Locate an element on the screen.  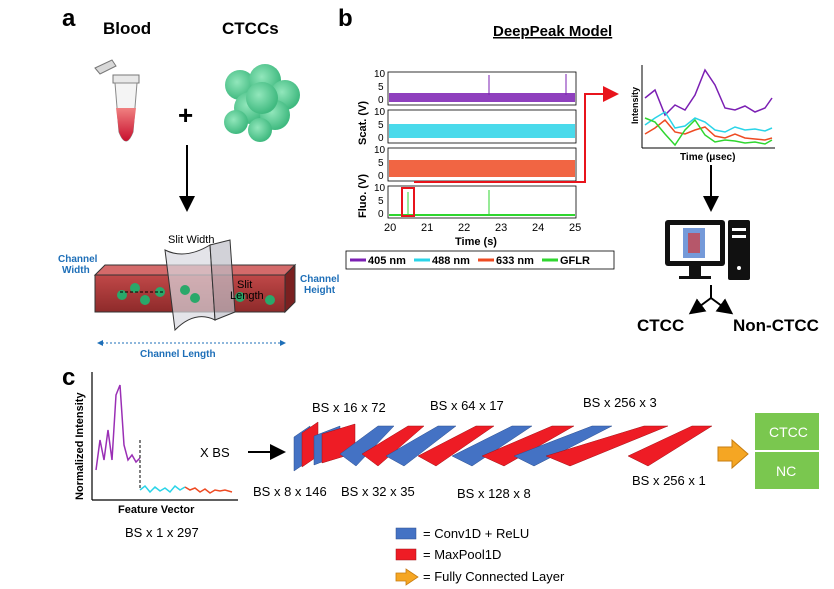
deeppeak-title: DeepPeak Model is located at coordinates (552, 31).